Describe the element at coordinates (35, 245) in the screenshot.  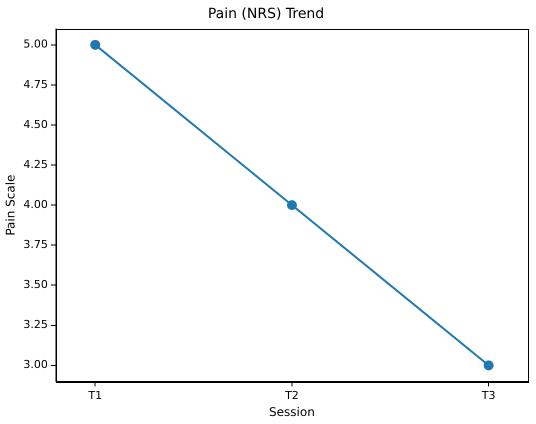
I see `y-tick-label: 3.75` at that location.